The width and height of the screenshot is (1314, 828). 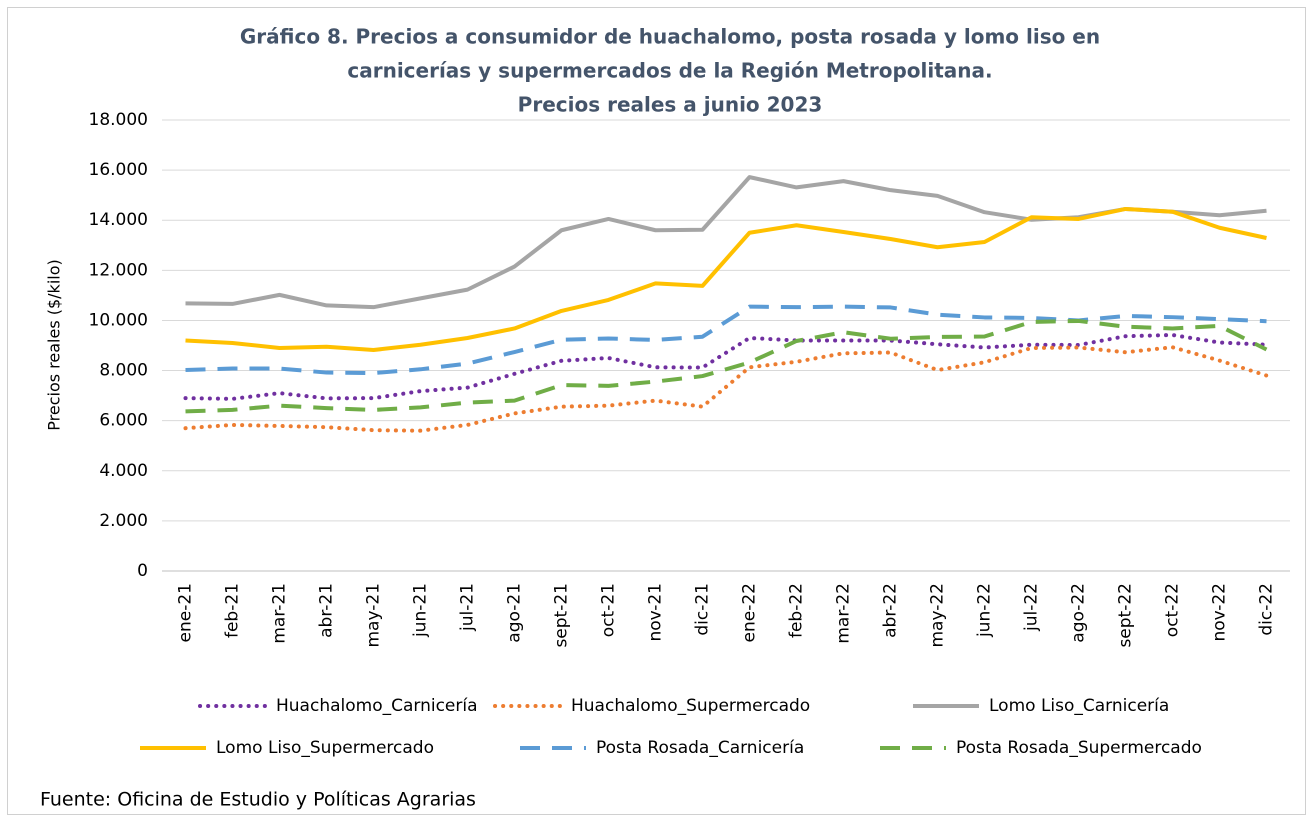 What do you see at coordinates (938, 615) in the screenshot?
I see `x-tick-label: may-22` at bounding box center [938, 615].